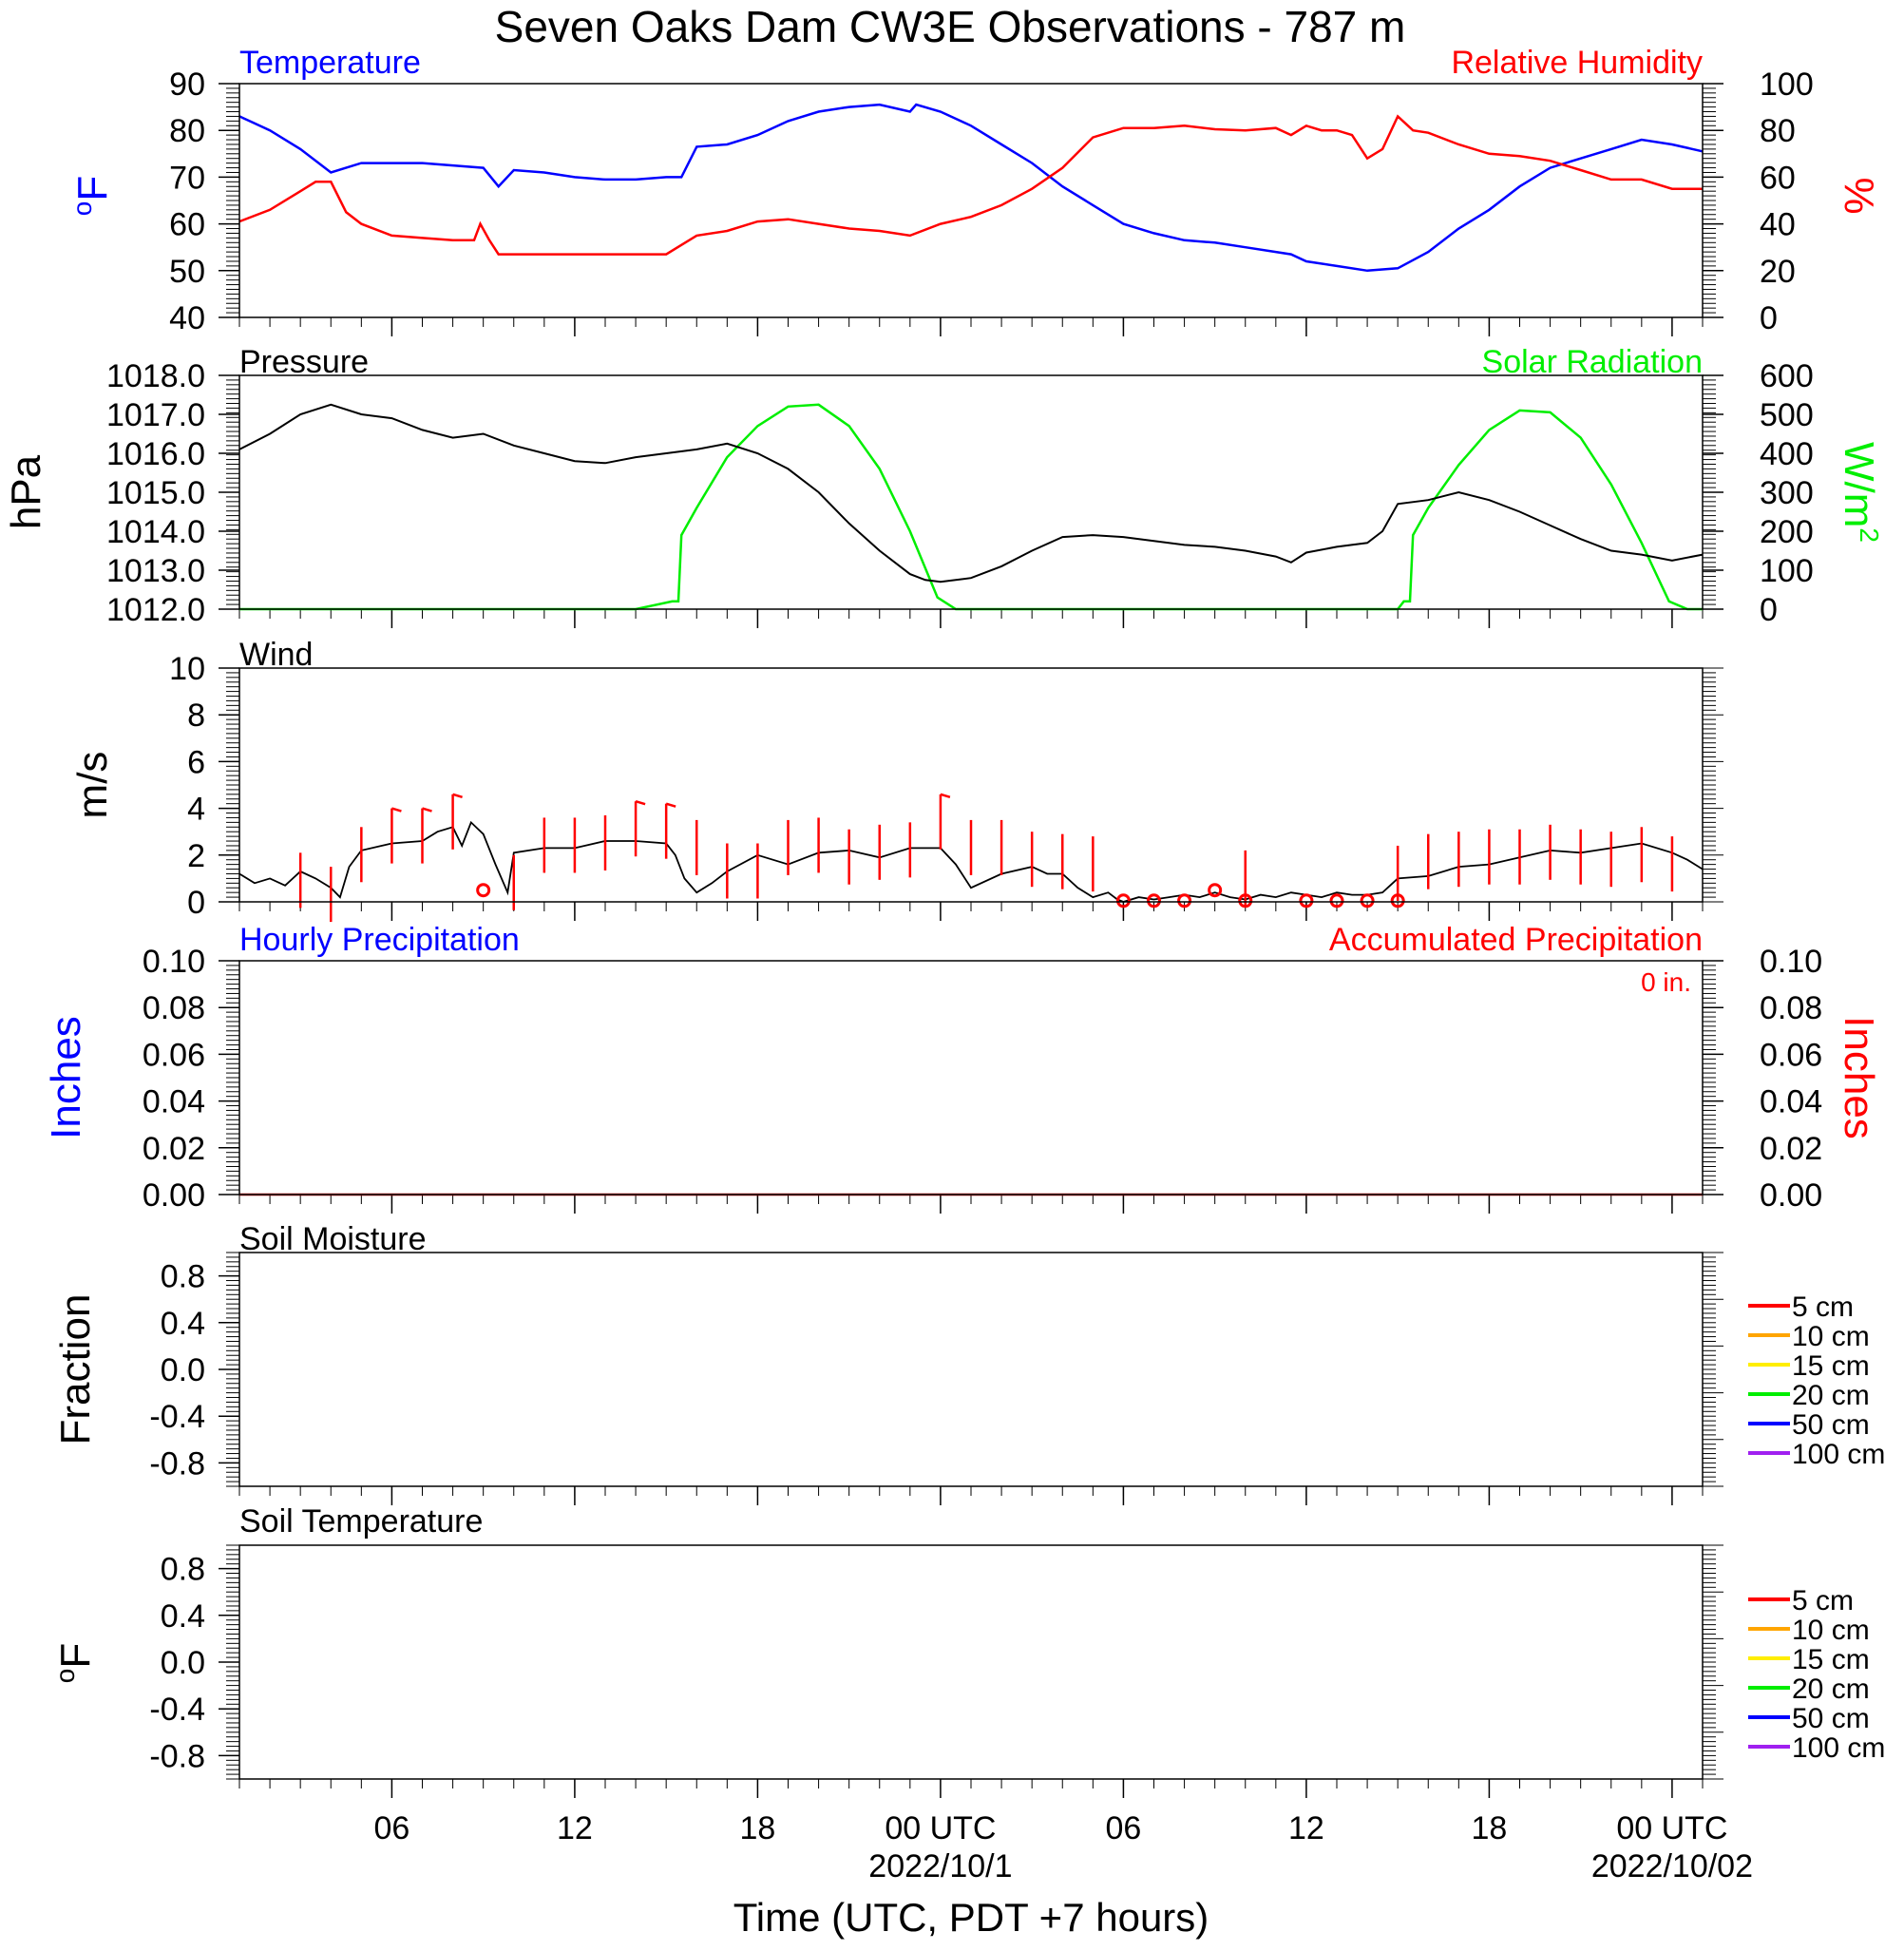 The width and height of the screenshot is (1904, 1951). I want to click on calm-wind-markers, so click(941, 896).